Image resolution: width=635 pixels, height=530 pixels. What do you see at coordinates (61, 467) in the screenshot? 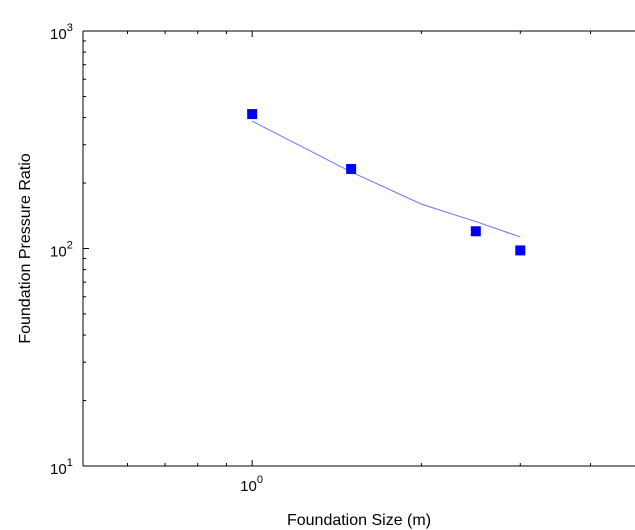
I see `y-tick-label: 10¹` at bounding box center [61, 467].